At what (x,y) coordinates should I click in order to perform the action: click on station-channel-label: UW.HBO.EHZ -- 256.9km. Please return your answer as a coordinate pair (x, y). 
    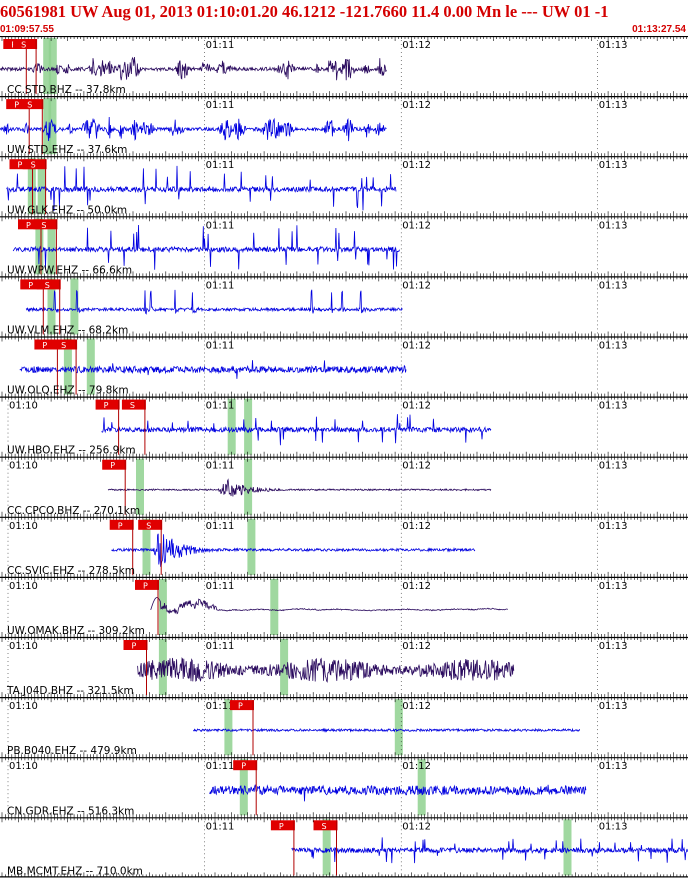
    Looking at the image, I should click on (71, 451).